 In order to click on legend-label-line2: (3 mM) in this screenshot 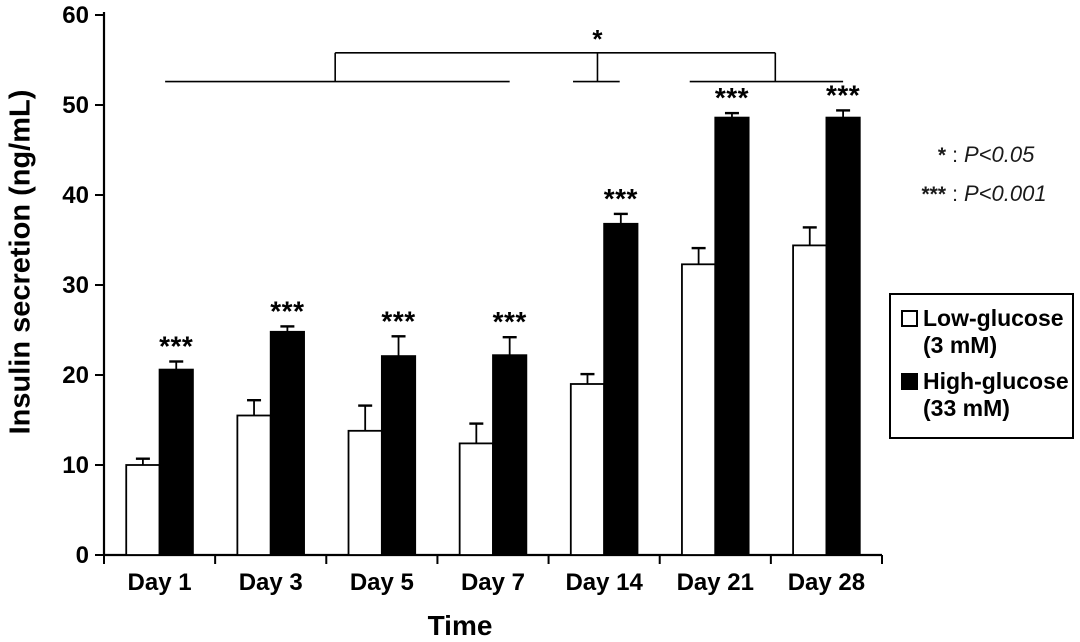, I will do `click(960, 345)`.